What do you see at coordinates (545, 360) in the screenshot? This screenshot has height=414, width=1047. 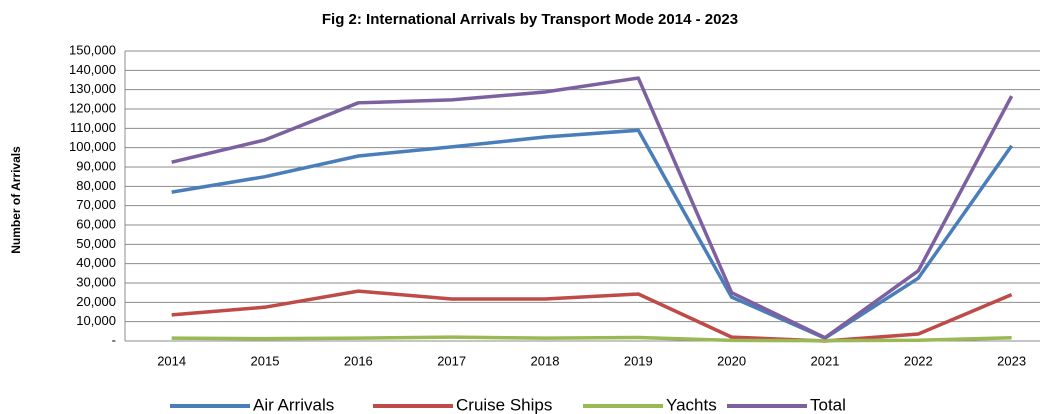 I see `x-tick-label: 2018` at bounding box center [545, 360].